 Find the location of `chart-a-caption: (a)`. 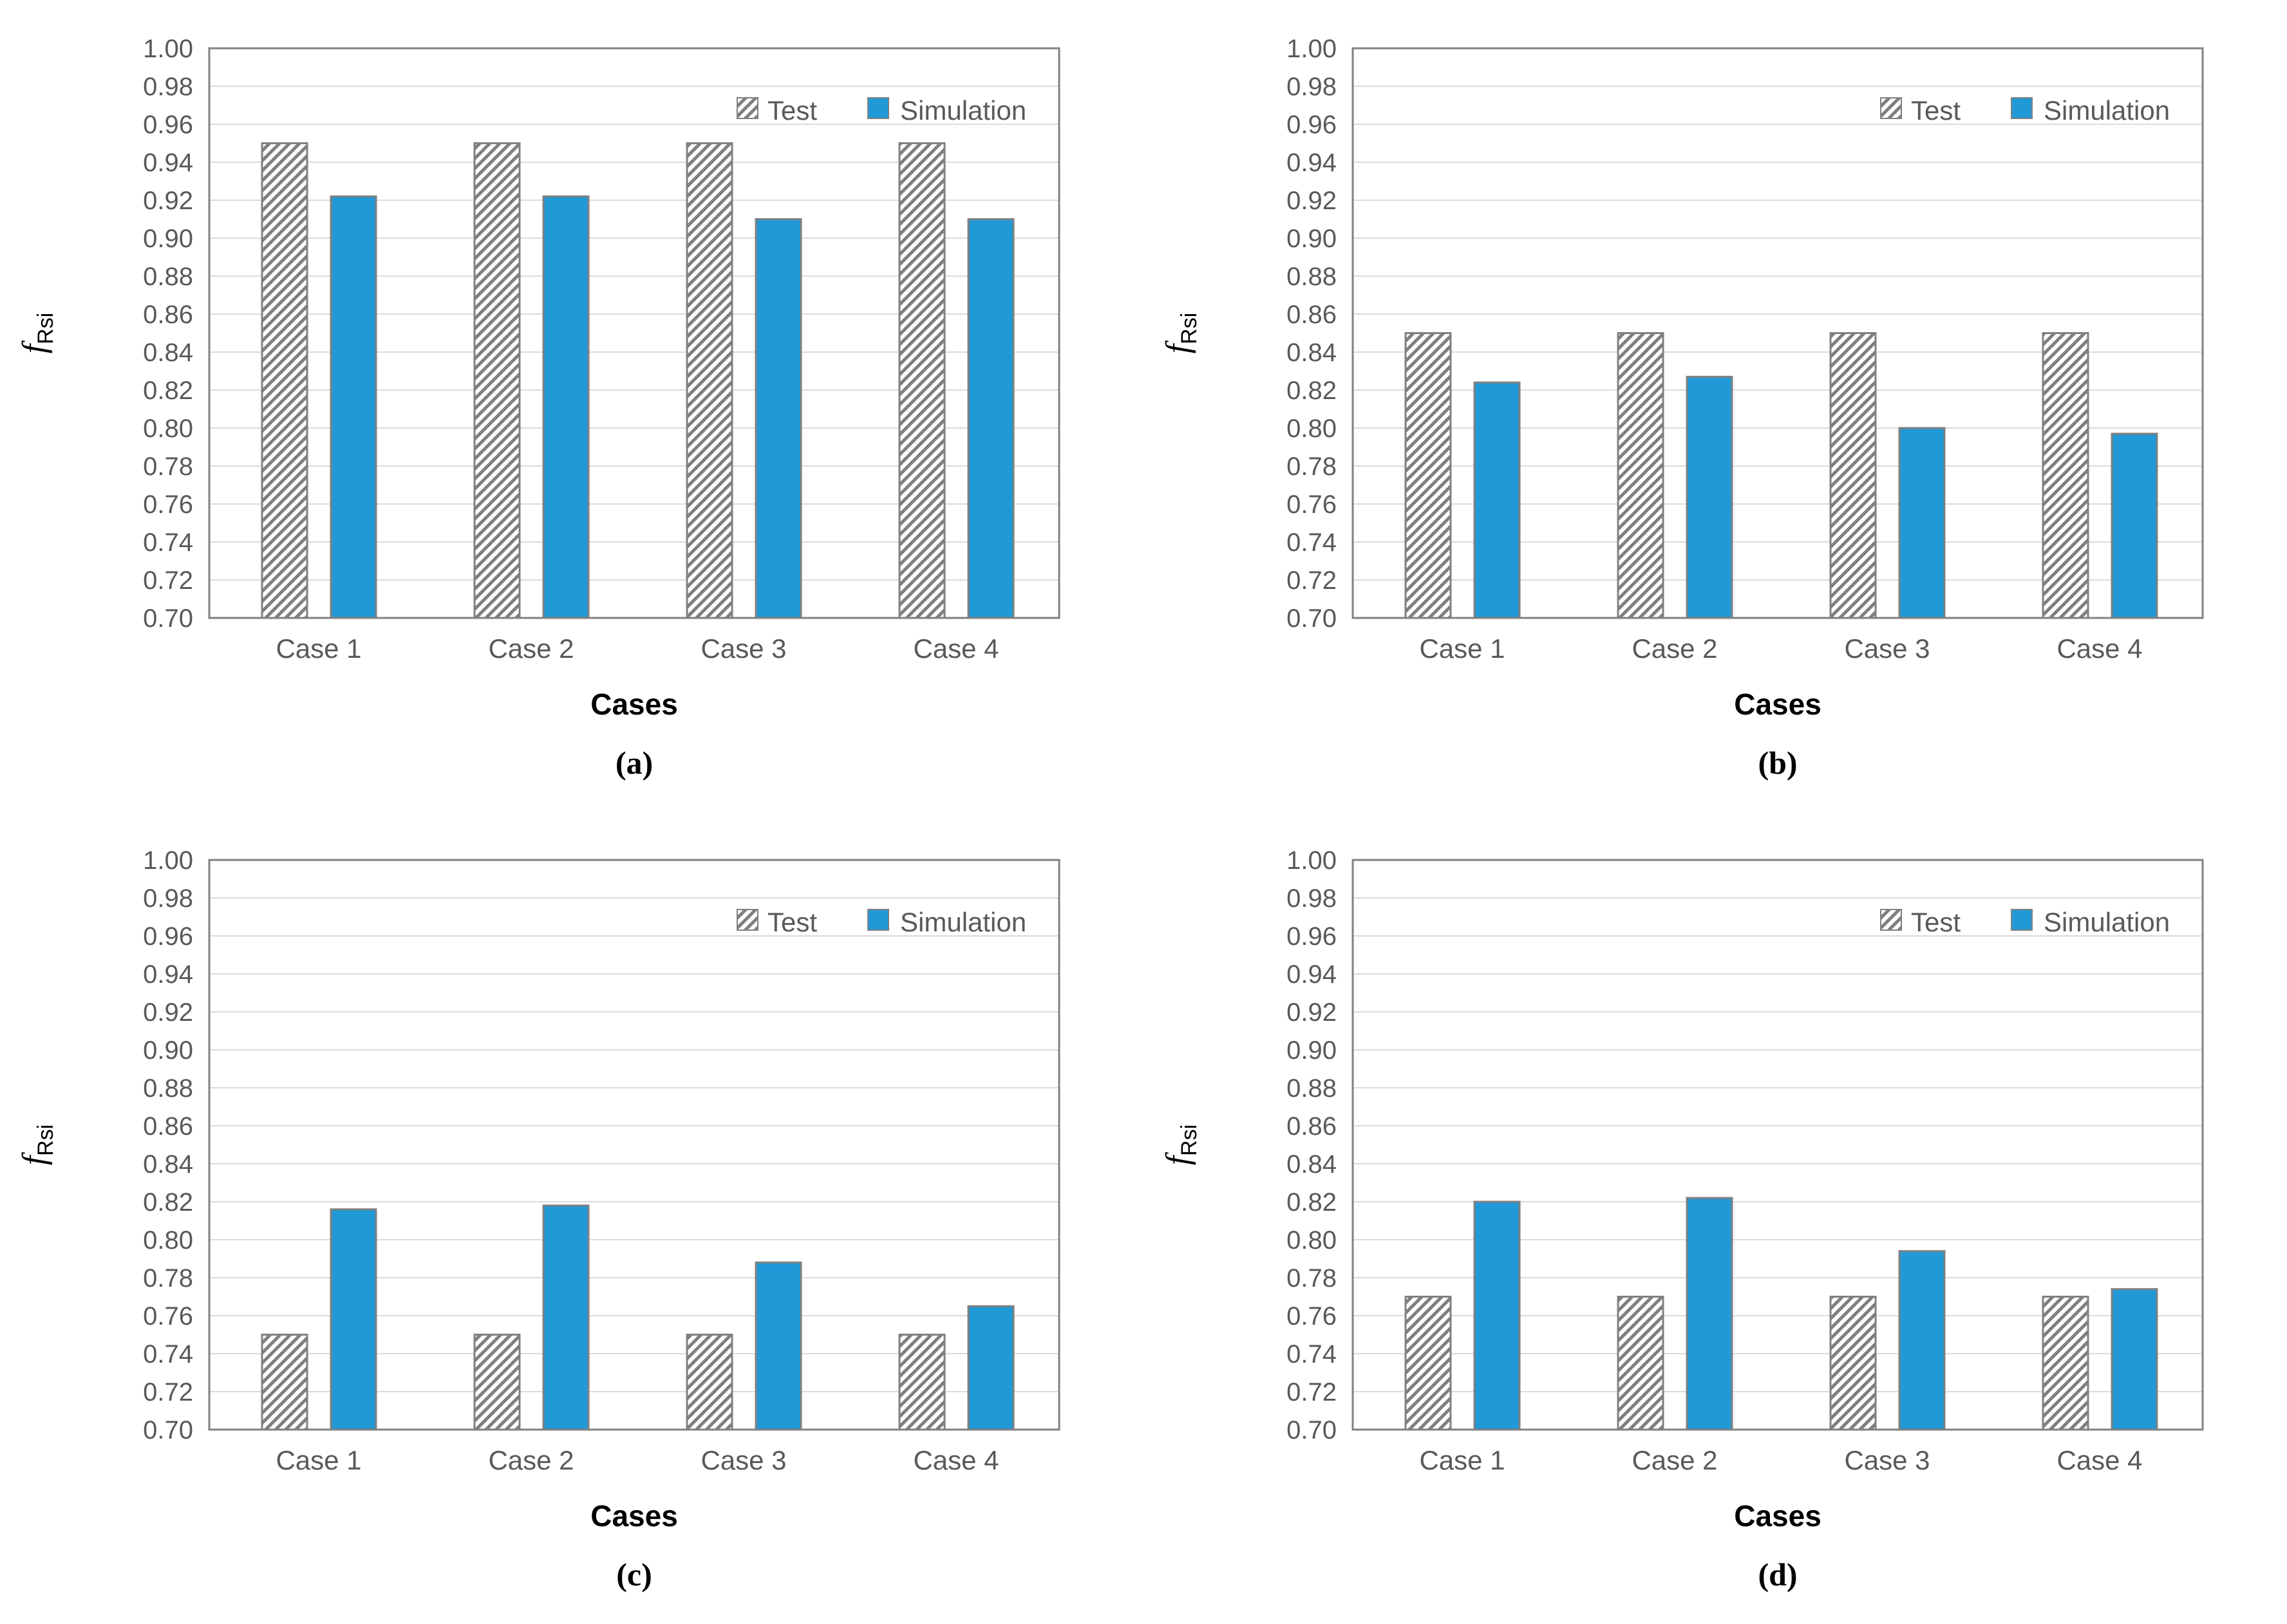

chart-a-caption: (a) is located at coordinates (634, 763).